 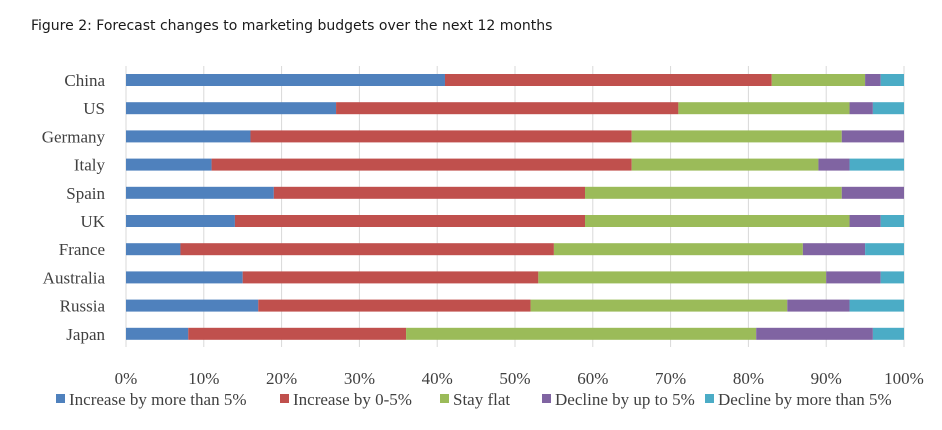 What do you see at coordinates (359, 378) in the screenshot?
I see `x-tick-label: 30%` at bounding box center [359, 378].